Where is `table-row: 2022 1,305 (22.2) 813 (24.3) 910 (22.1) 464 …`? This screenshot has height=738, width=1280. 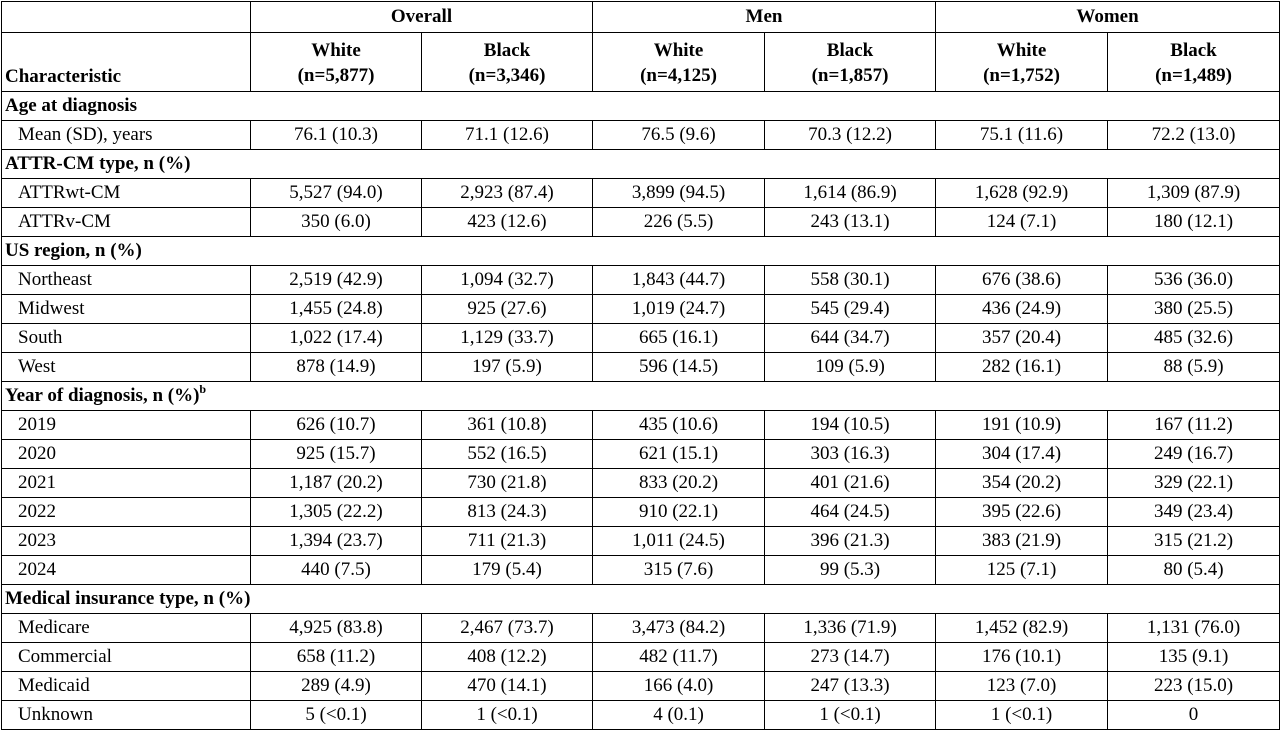
table-row: 2022 1,305 (22.2) 813 (24.3) 910 (22.1) 464 … is located at coordinates (640, 512).